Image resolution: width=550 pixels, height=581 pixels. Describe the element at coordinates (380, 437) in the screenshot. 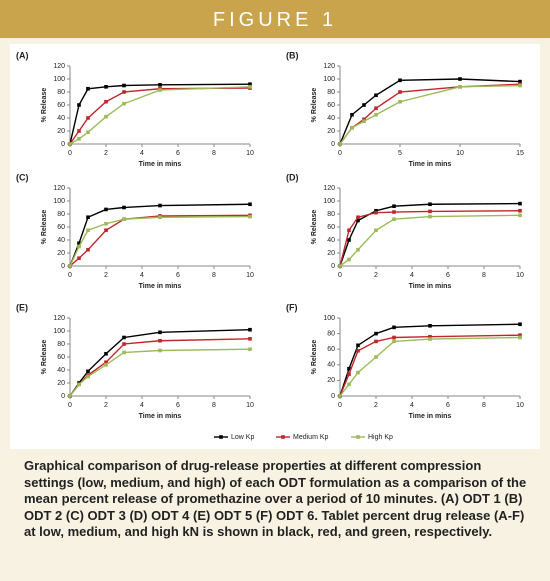

I see `legend-label: High Kp` at that location.